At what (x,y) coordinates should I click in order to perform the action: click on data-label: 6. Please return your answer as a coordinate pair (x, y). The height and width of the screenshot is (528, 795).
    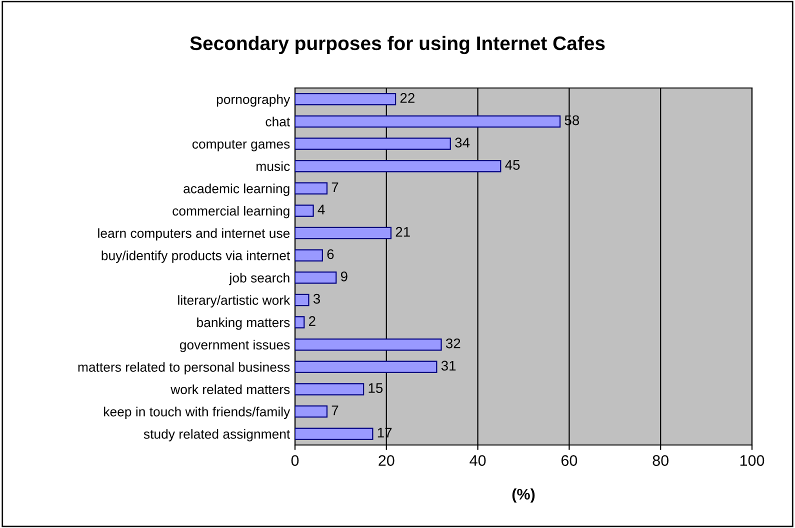
    Looking at the image, I should click on (330, 254).